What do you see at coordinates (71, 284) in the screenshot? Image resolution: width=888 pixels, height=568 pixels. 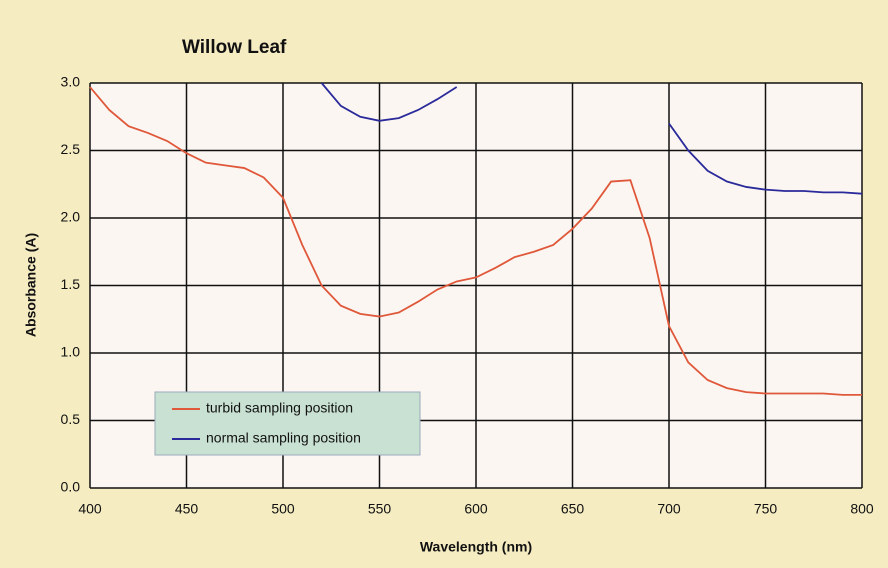 I see `y-tick-label: 1.5` at bounding box center [71, 284].